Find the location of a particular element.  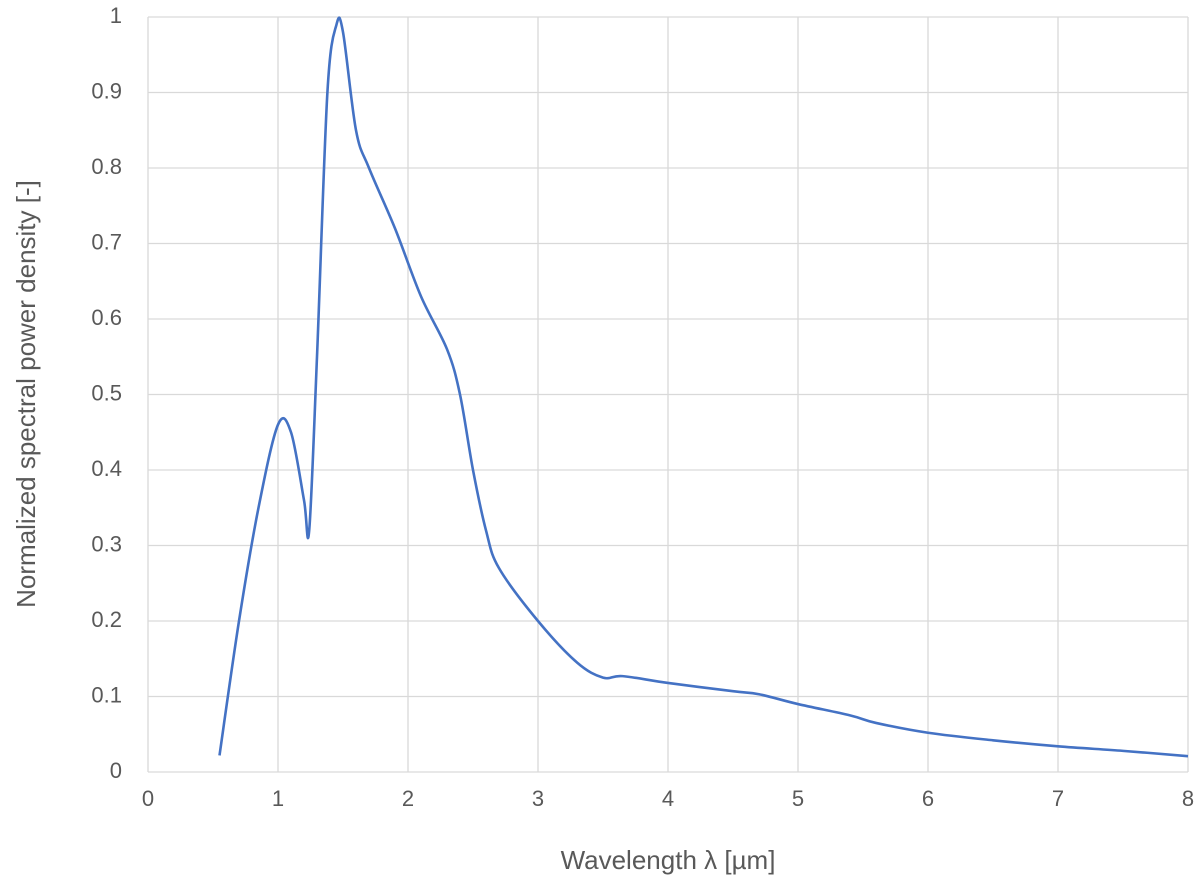

y-tick-label: 0.4 is located at coordinates (106, 468).